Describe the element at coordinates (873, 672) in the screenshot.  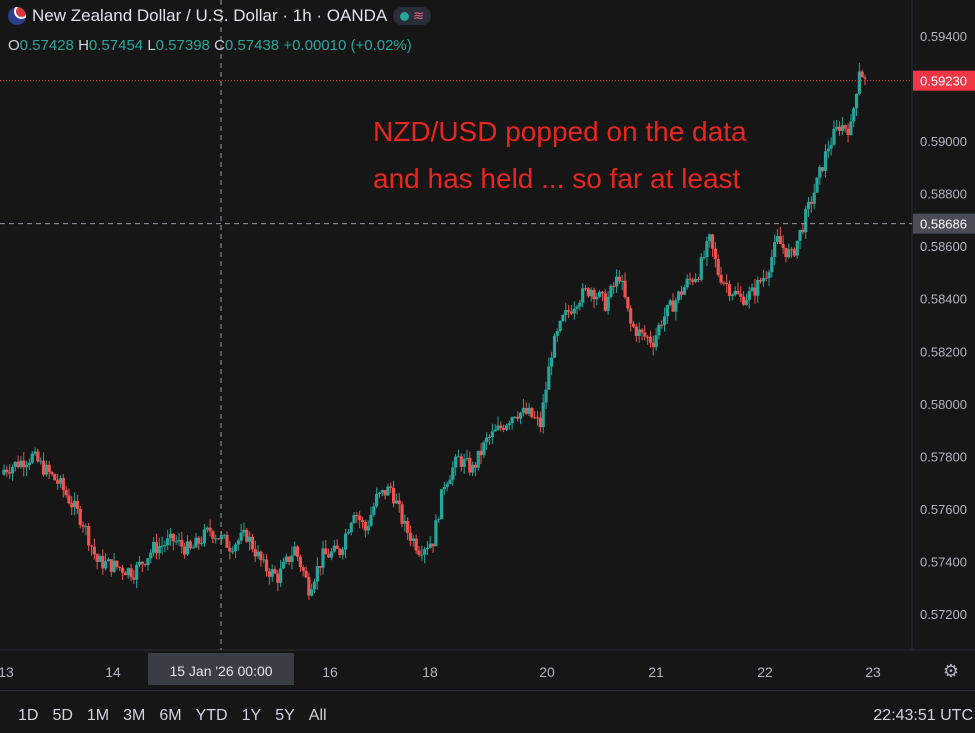
I see `time-tick-label: 23` at that location.